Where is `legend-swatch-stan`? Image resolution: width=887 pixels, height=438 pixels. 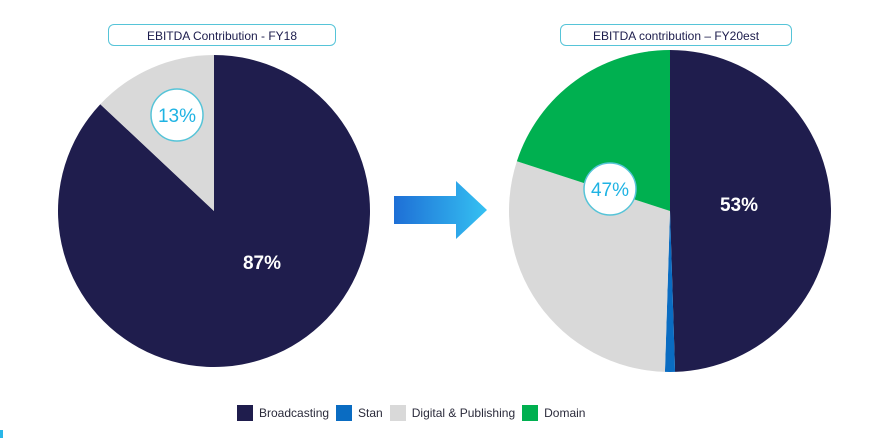 legend-swatch-stan is located at coordinates (344, 413).